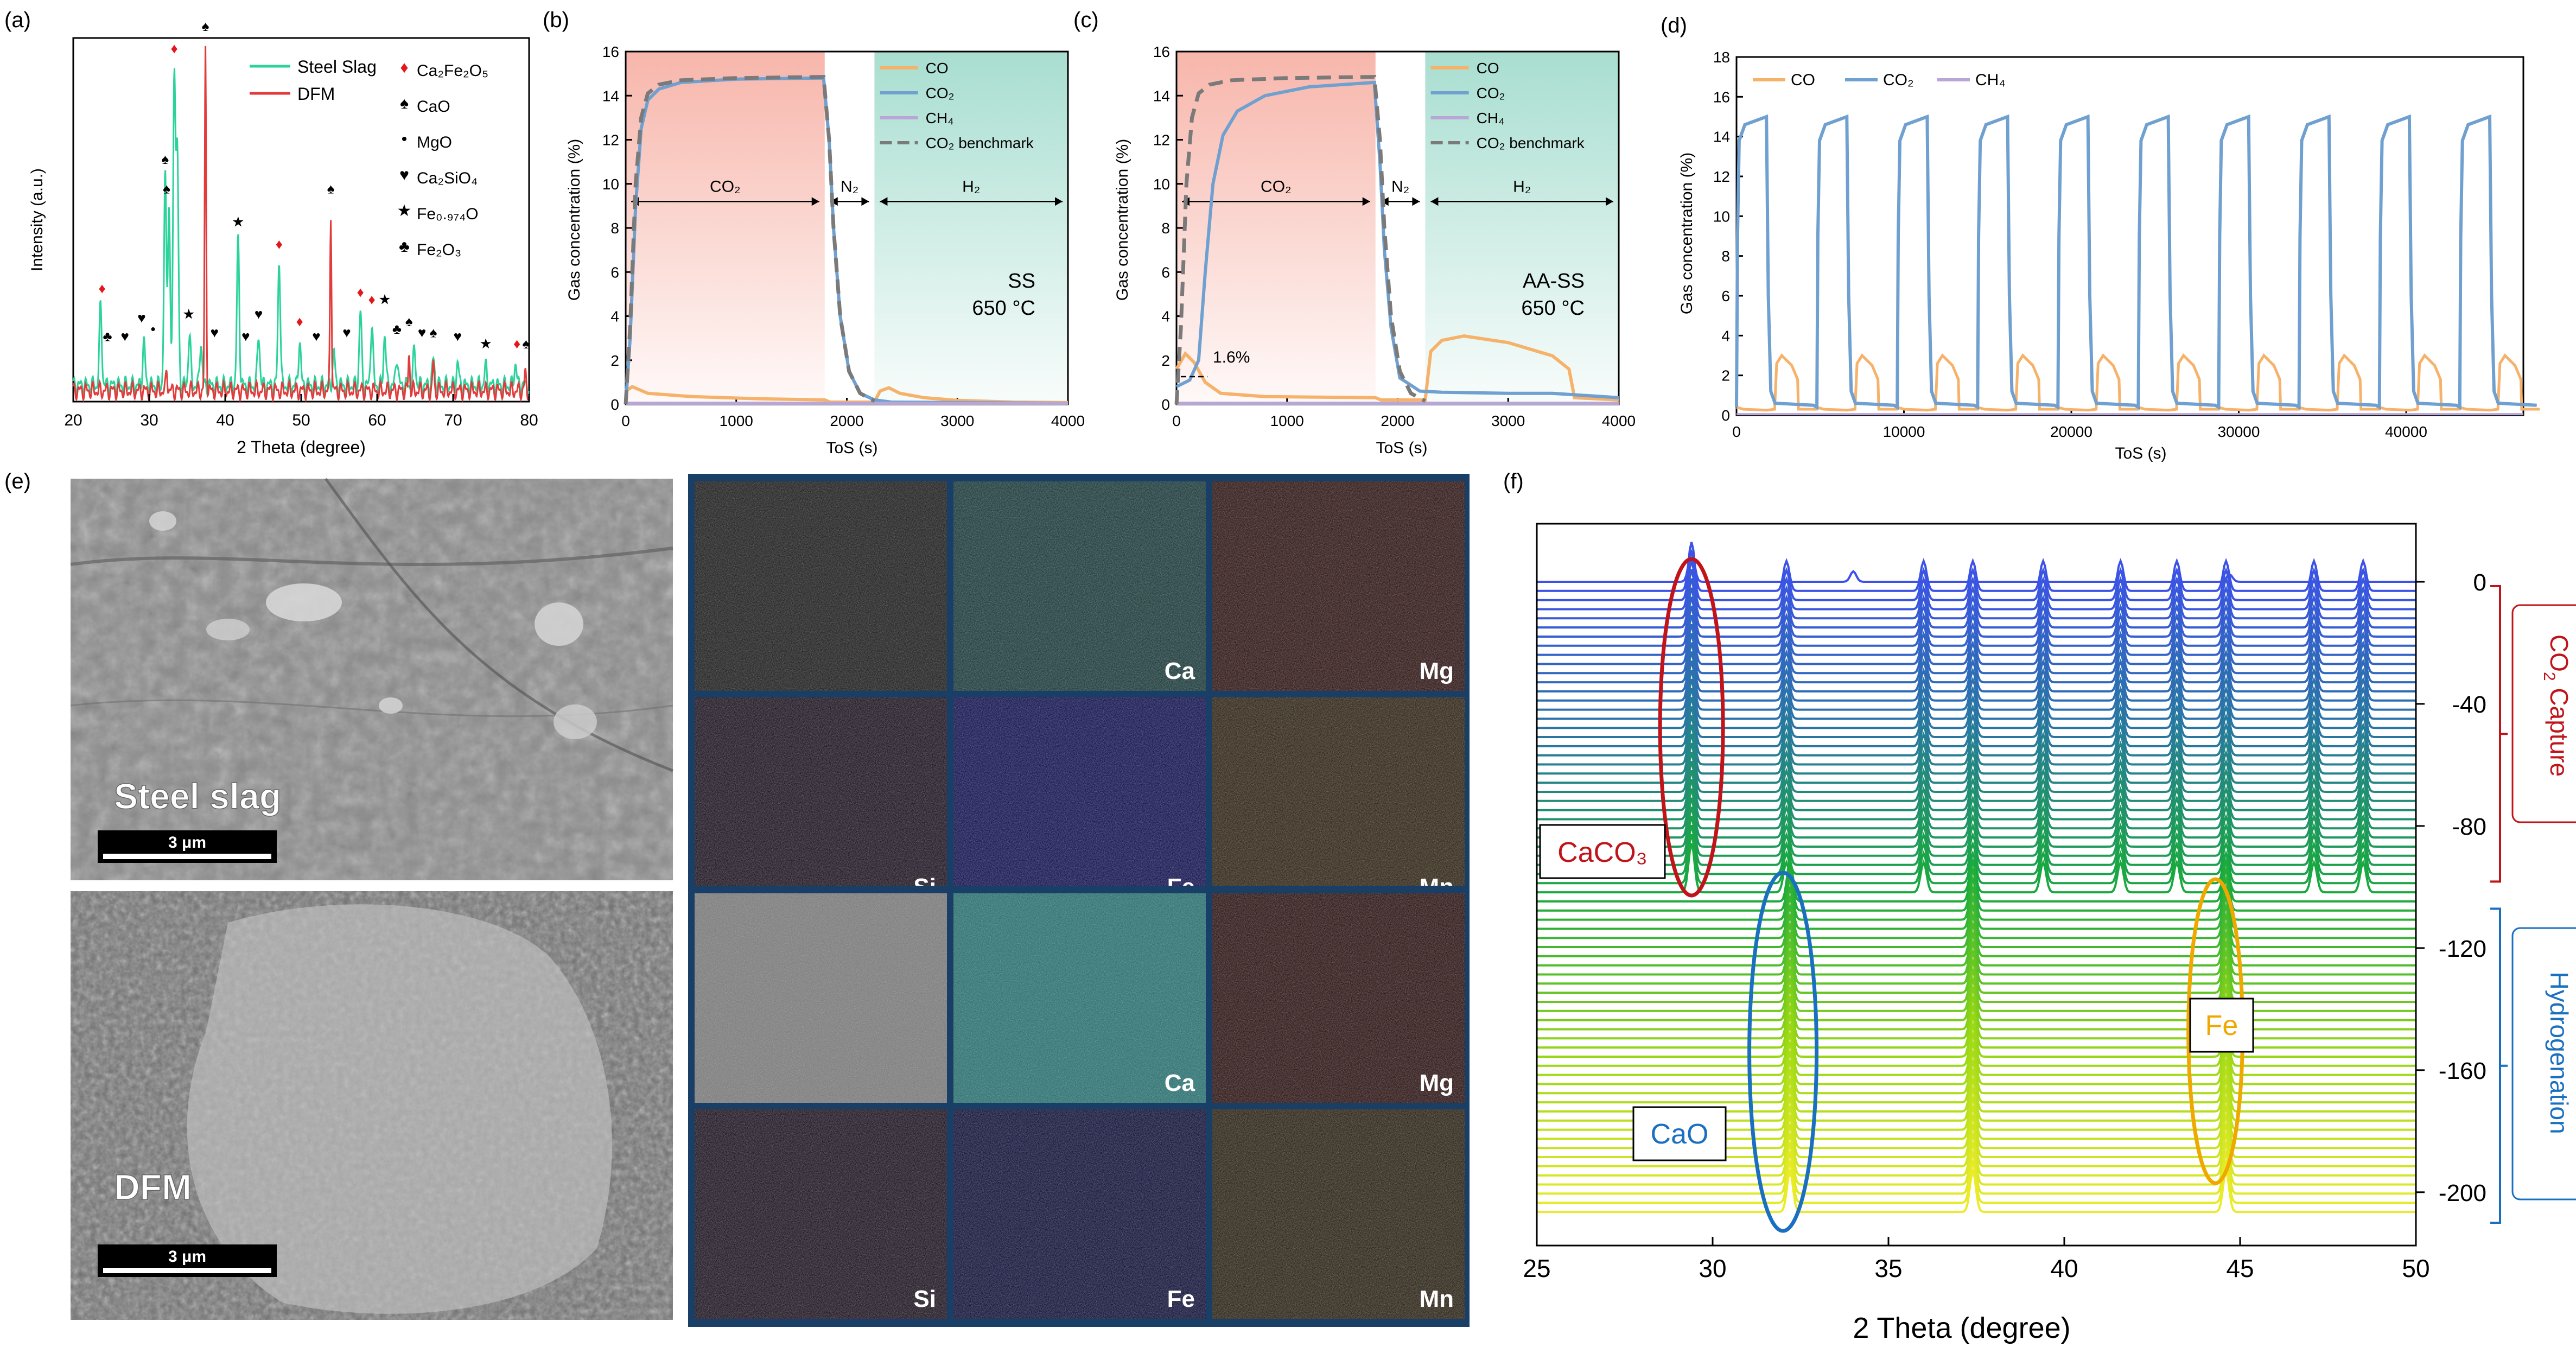 Image resolution: width=2576 pixels, height=1353 pixels. Describe the element at coordinates (452, 71) in the screenshot. I see `legend-phase-label: Ca₂Fe₂O₅` at that location.